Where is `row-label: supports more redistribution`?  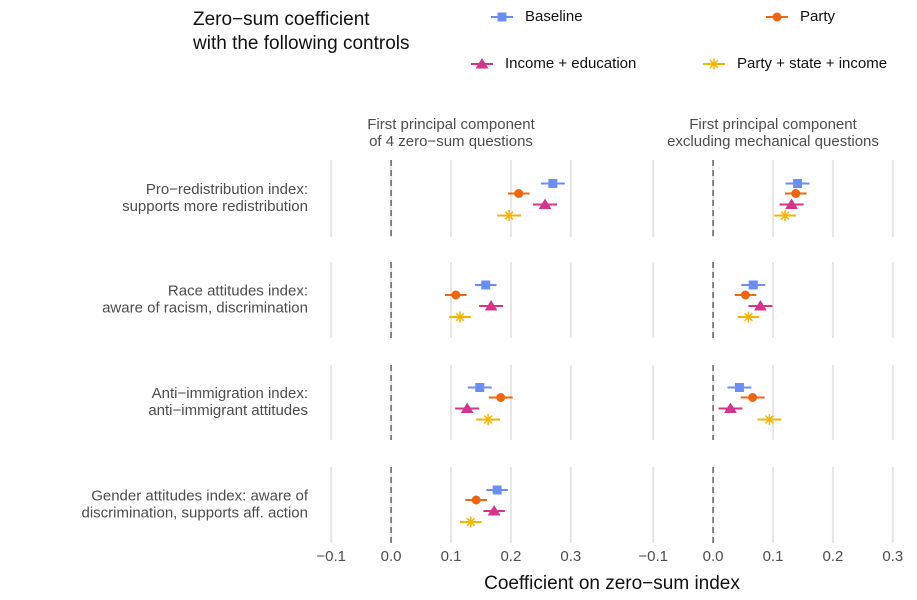 row-label: supports more redistribution is located at coordinates (215, 206).